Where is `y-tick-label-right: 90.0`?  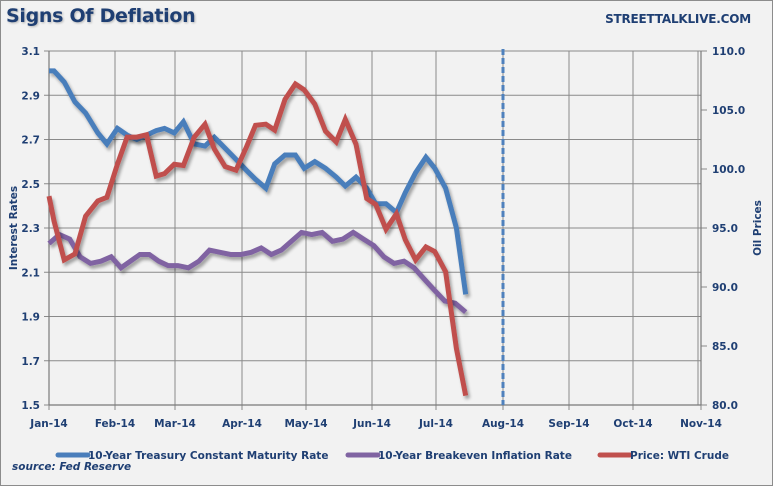
y-tick-label-right: 90.0 is located at coordinates (725, 288).